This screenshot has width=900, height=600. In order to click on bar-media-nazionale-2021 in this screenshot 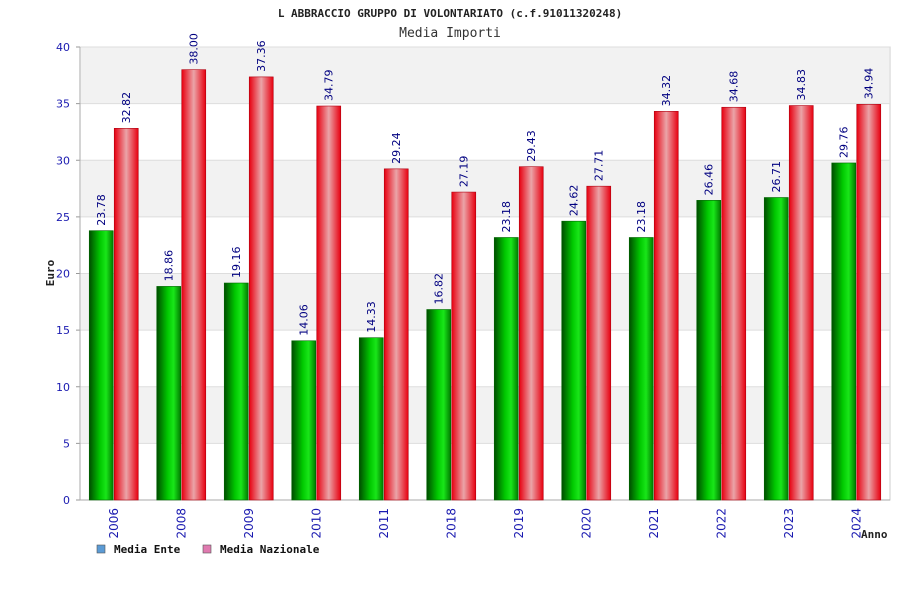, I will do `click(666, 306)`.